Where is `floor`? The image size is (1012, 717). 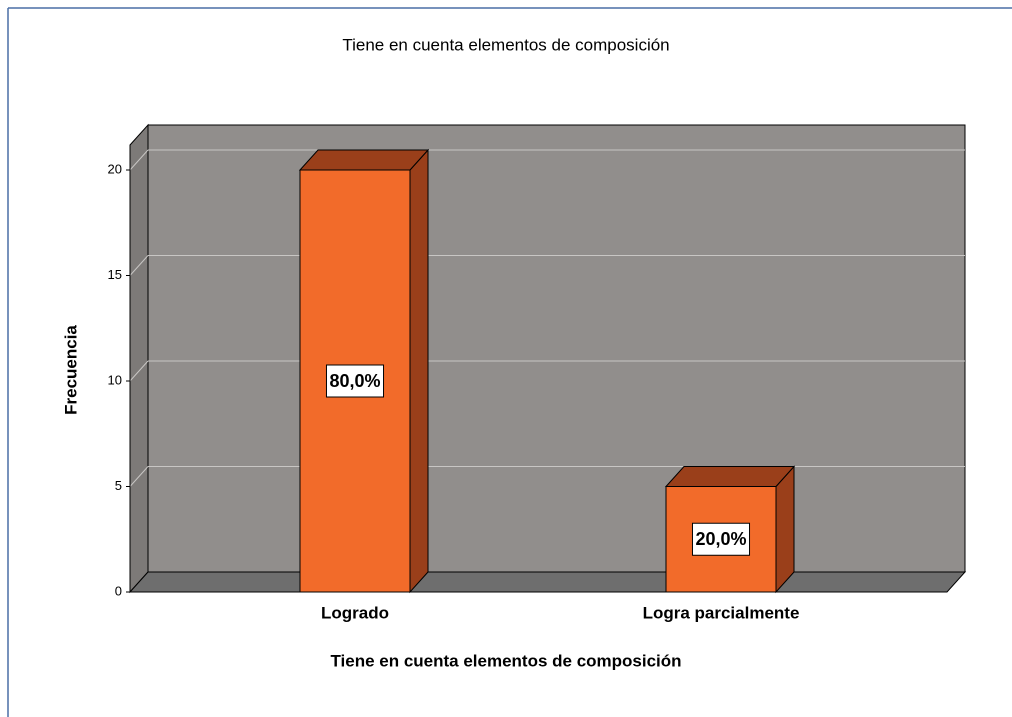
floor is located at coordinates (547, 582).